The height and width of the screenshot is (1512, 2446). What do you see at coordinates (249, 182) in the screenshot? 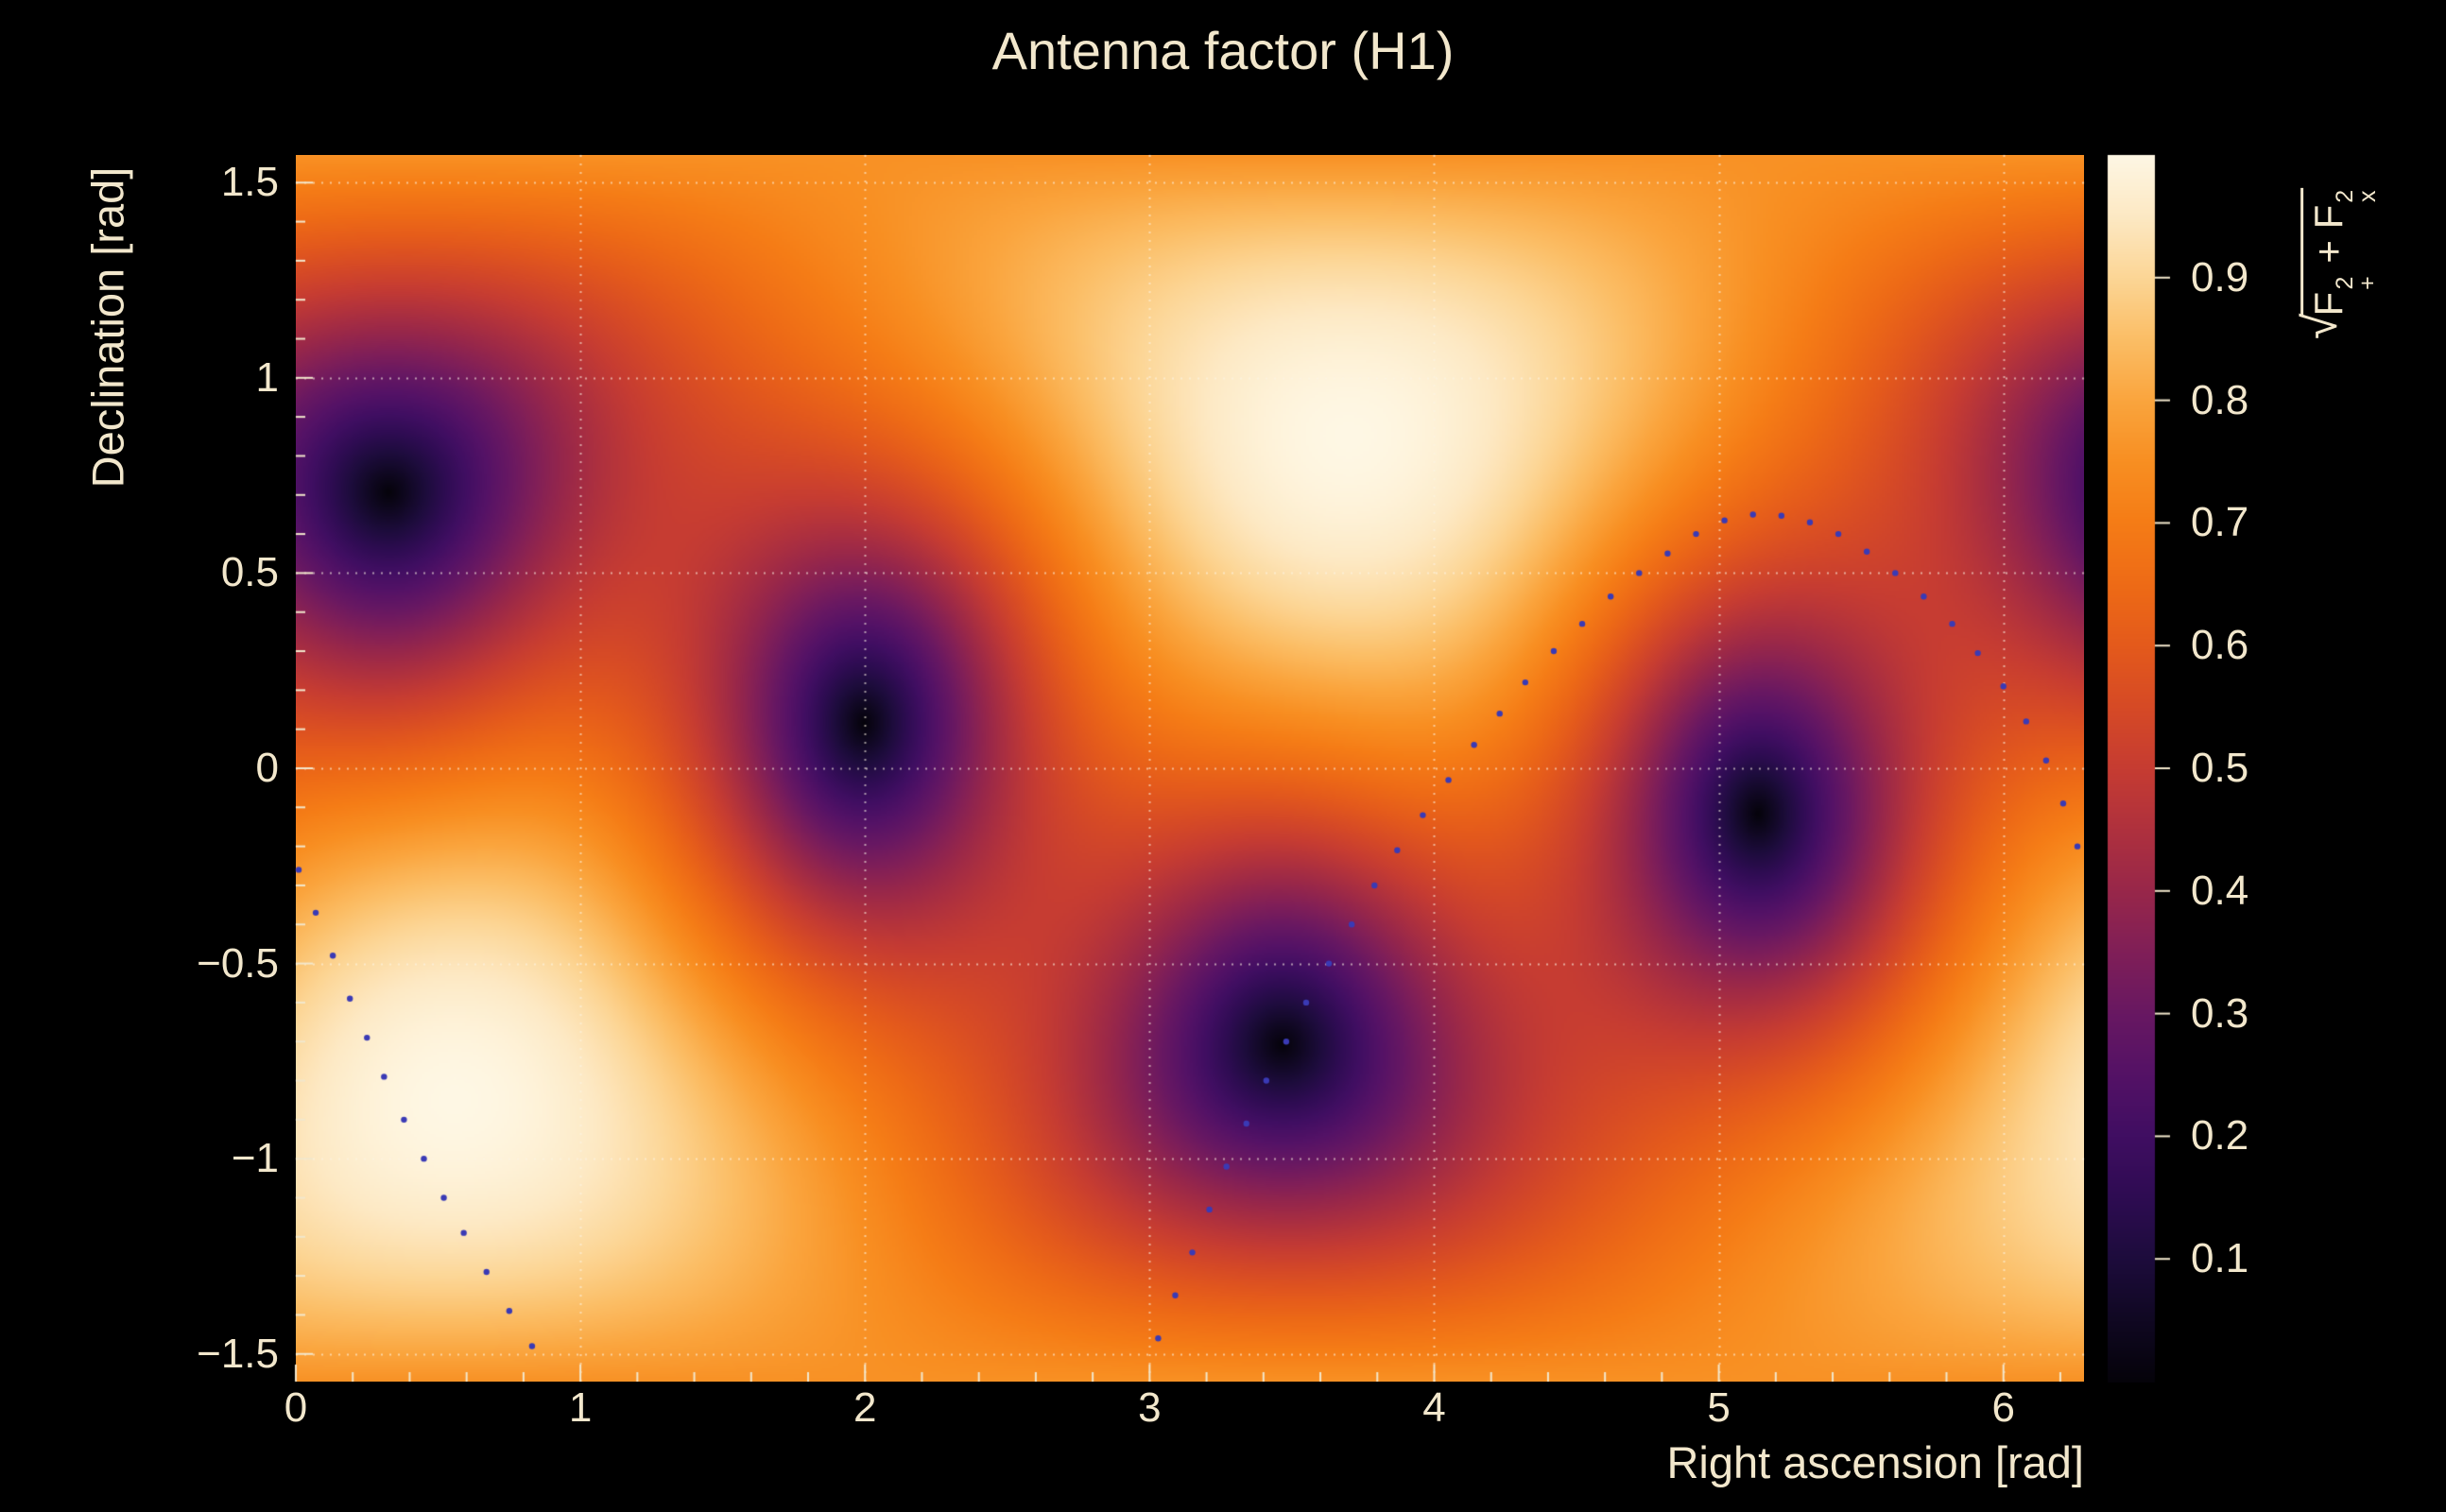
I see `y-tick-label-1.5: 1.5` at bounding box center [249, 182].